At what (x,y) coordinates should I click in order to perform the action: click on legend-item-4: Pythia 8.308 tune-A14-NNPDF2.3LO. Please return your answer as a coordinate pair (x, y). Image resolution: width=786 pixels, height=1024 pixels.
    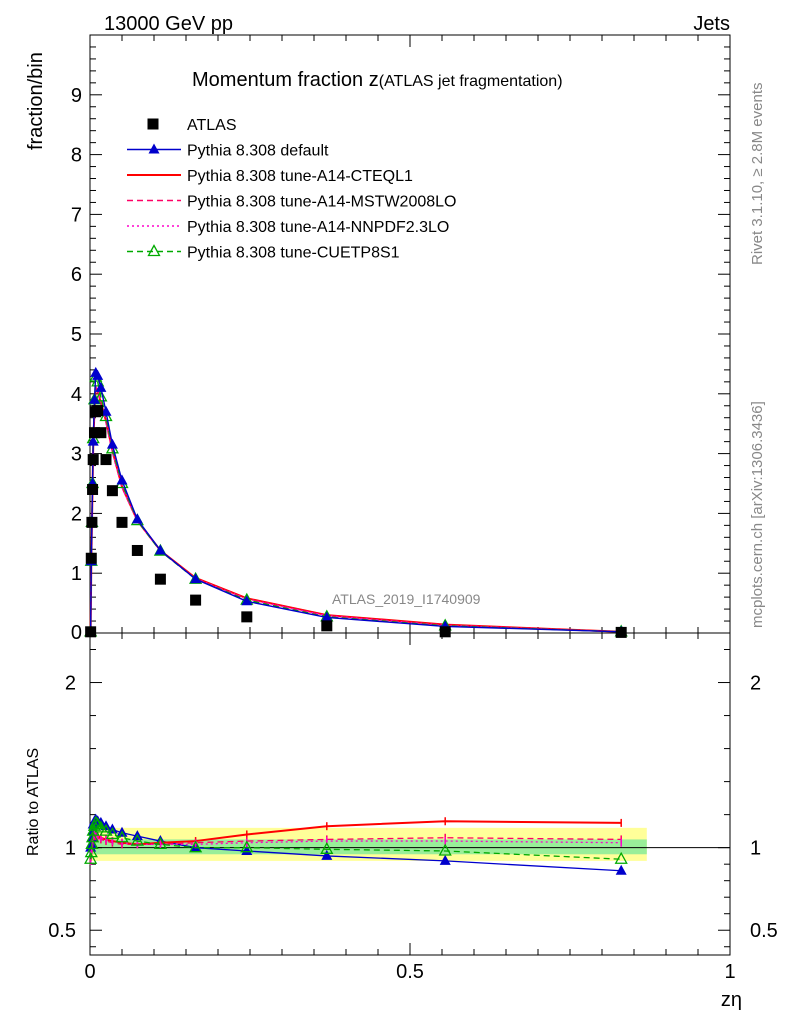
    Looking at the image, I should click on (288, 227).